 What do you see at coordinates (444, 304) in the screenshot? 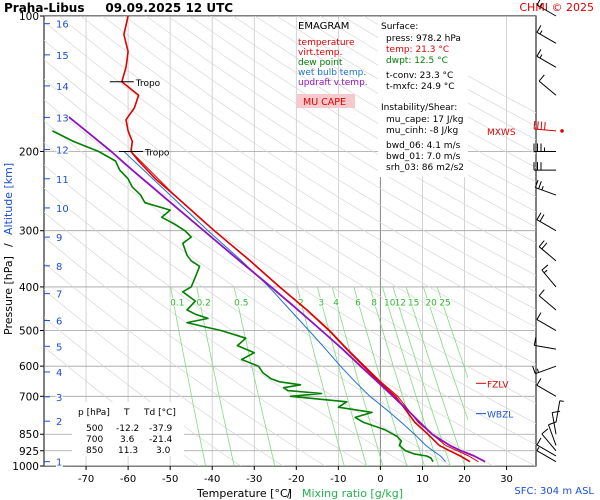
I see `mixing-ratio-label: 25` at bounding box center [444, 304].